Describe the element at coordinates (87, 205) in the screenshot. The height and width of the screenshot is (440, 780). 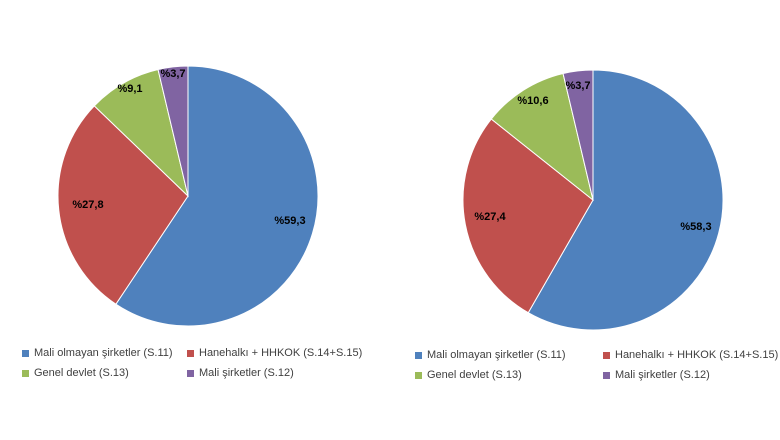
I see `data-label-s14-s15: %27,8` at that location.